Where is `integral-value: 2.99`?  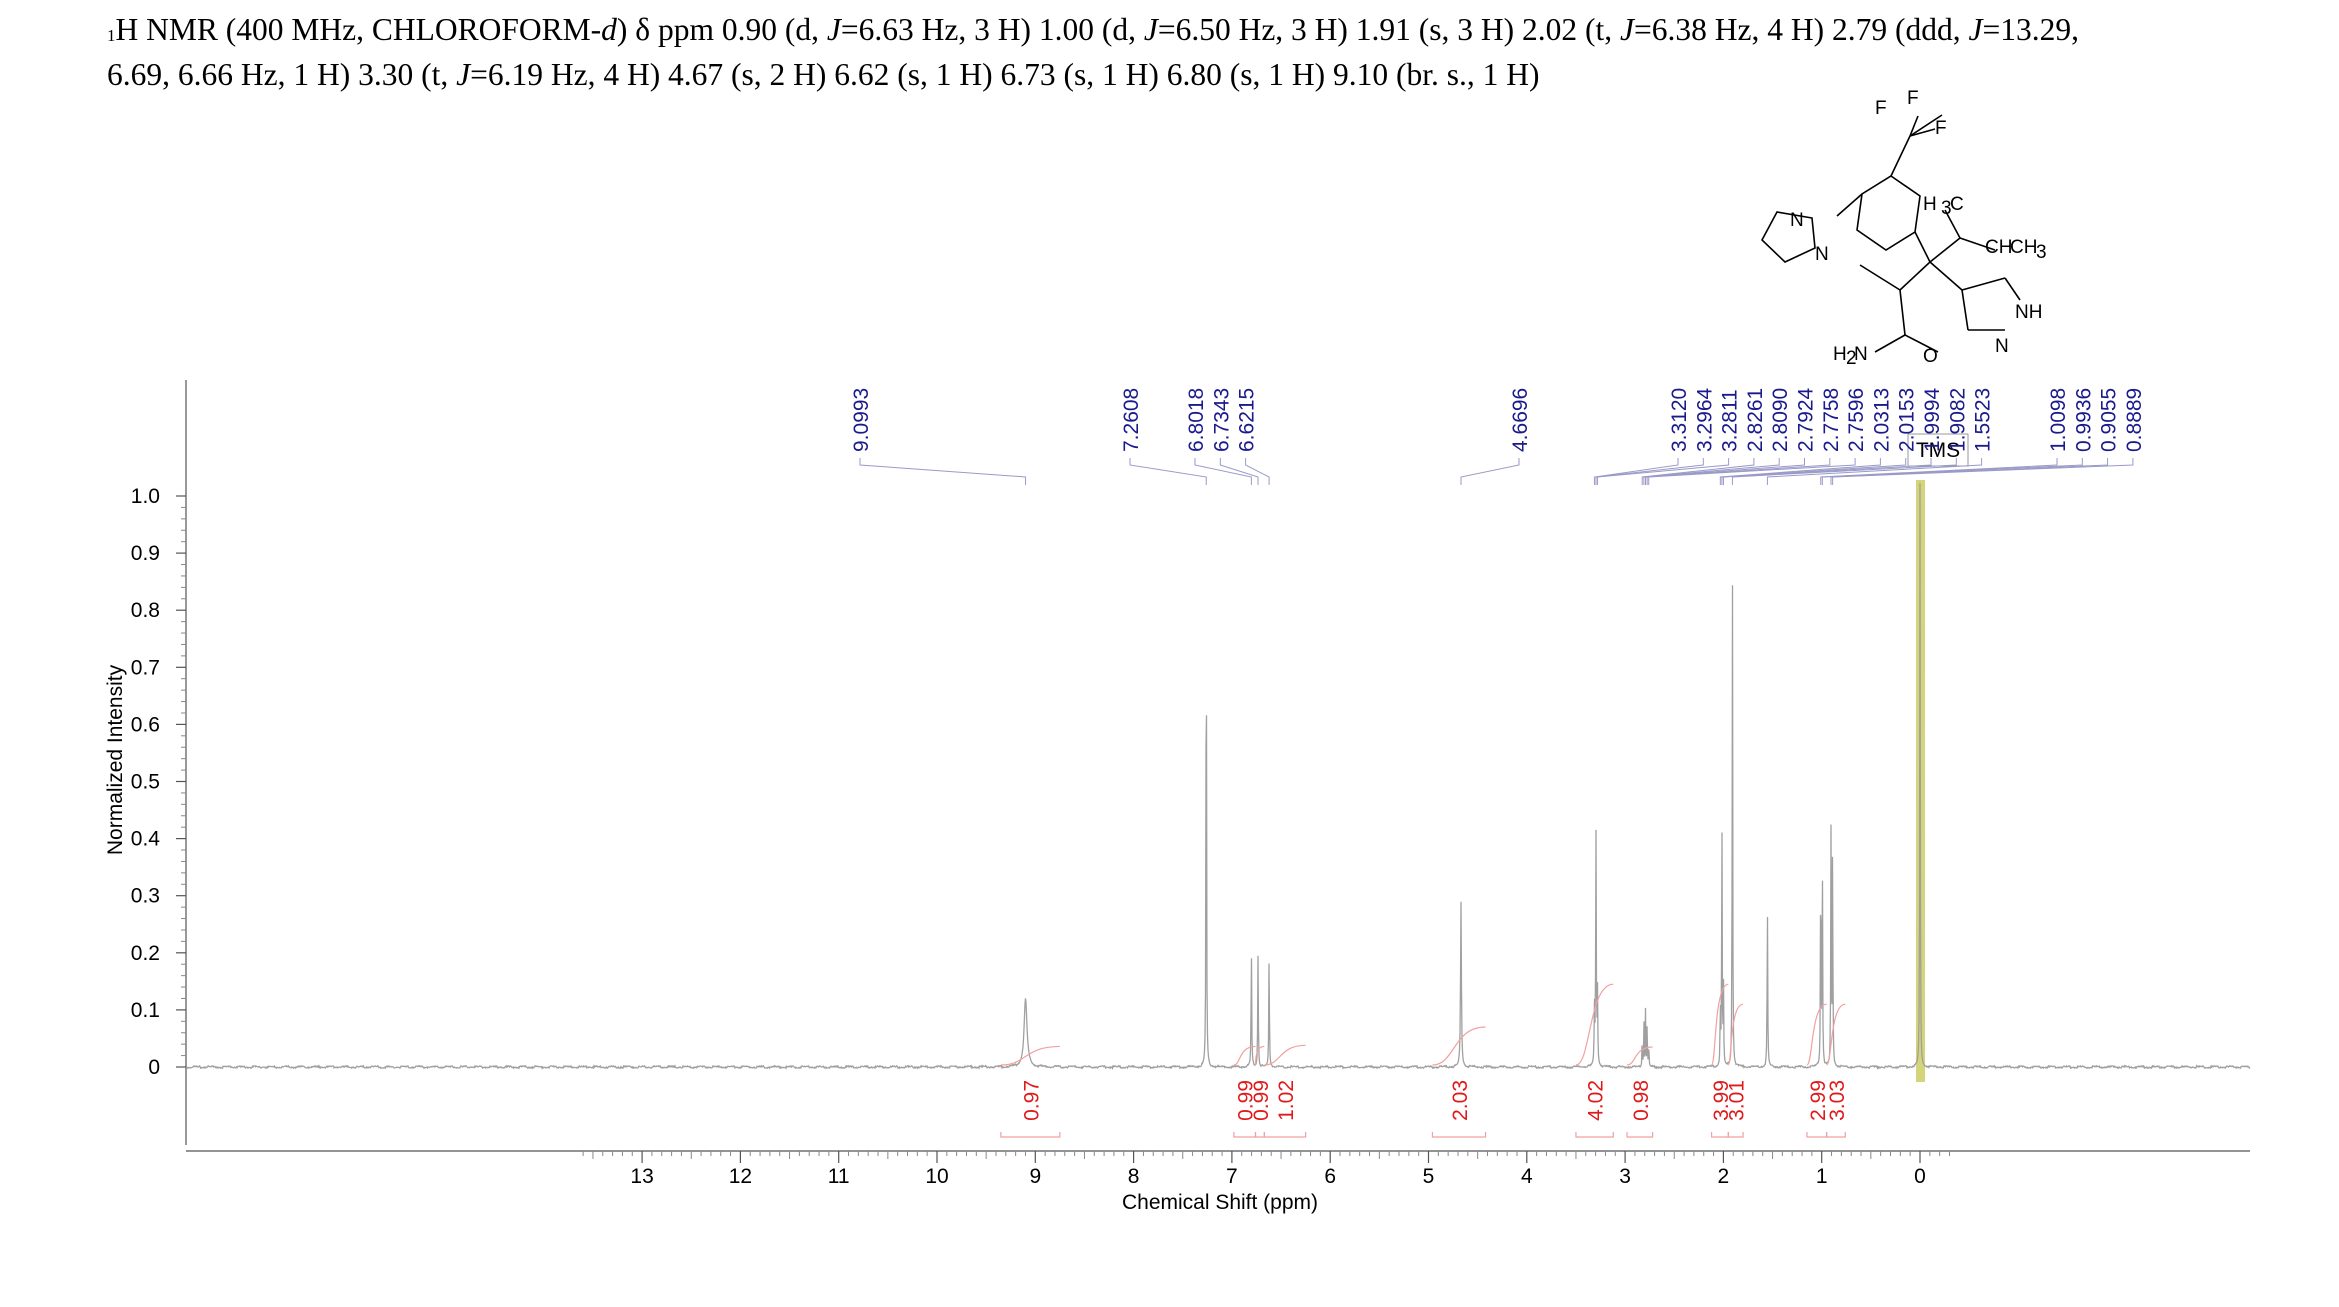
integral-value: 2.99 is located at coordinates (1818, 1100).